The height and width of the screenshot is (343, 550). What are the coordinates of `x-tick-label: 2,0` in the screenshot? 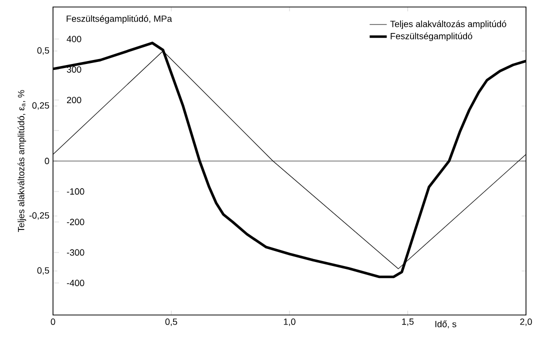 It's located at (526, 322).